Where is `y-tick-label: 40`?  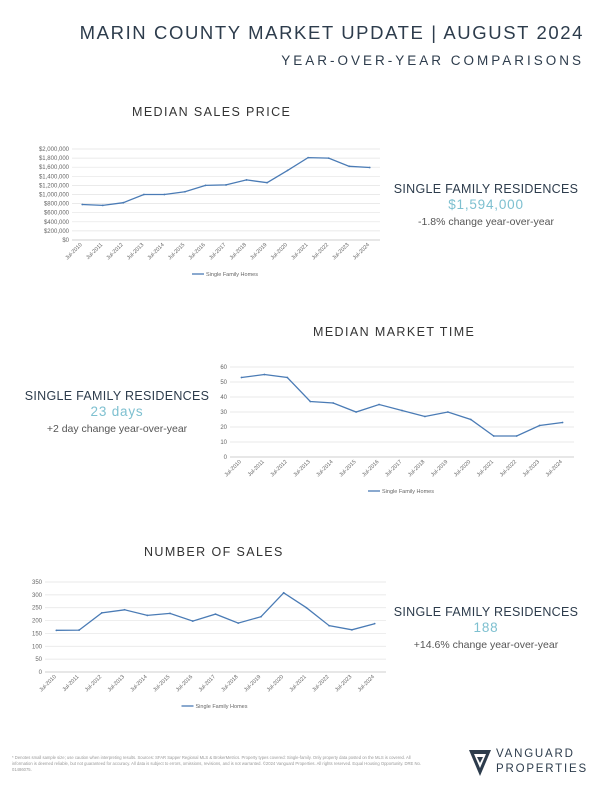
y-tick-label: 40 is located at coordinates (223, 398).